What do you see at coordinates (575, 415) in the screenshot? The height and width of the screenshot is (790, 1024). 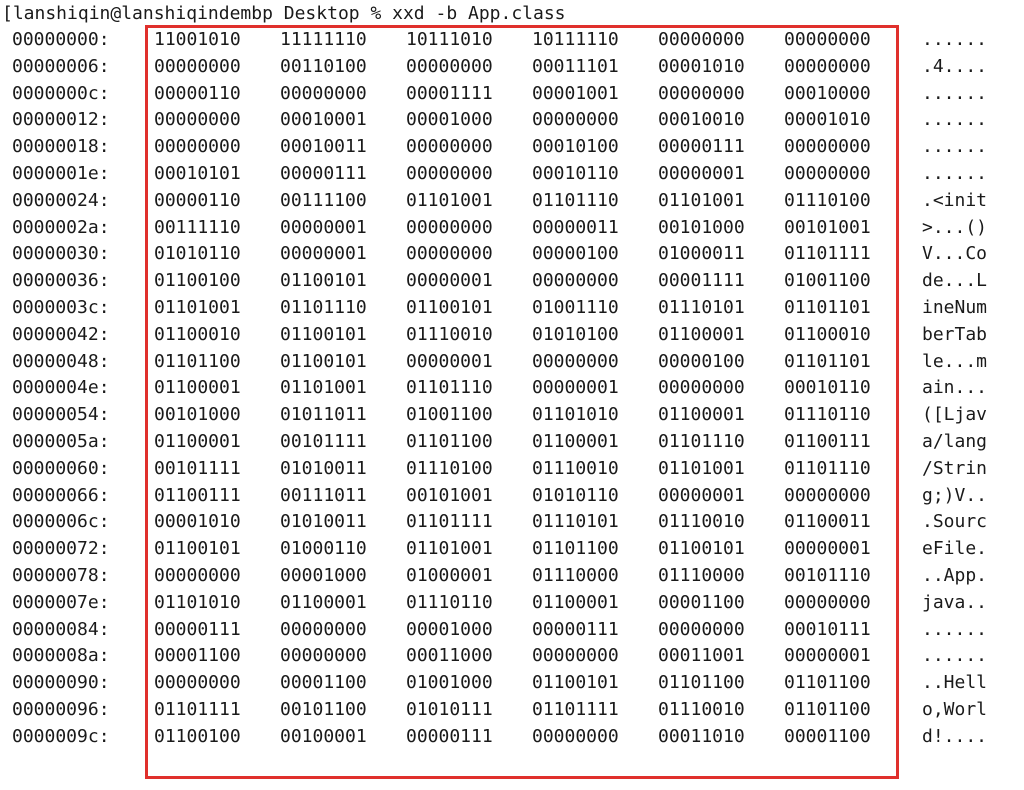 I see `byte-value: 01101010` at bounding box center [575, 415].